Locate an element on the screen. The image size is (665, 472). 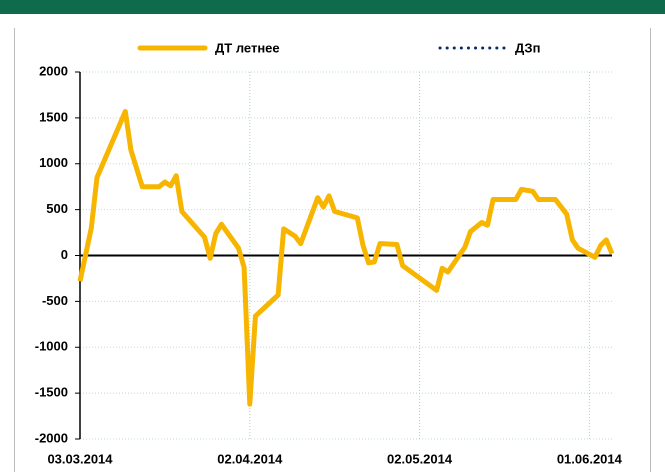
y-tick-label: -2000 is located at coordinates (51, 437).